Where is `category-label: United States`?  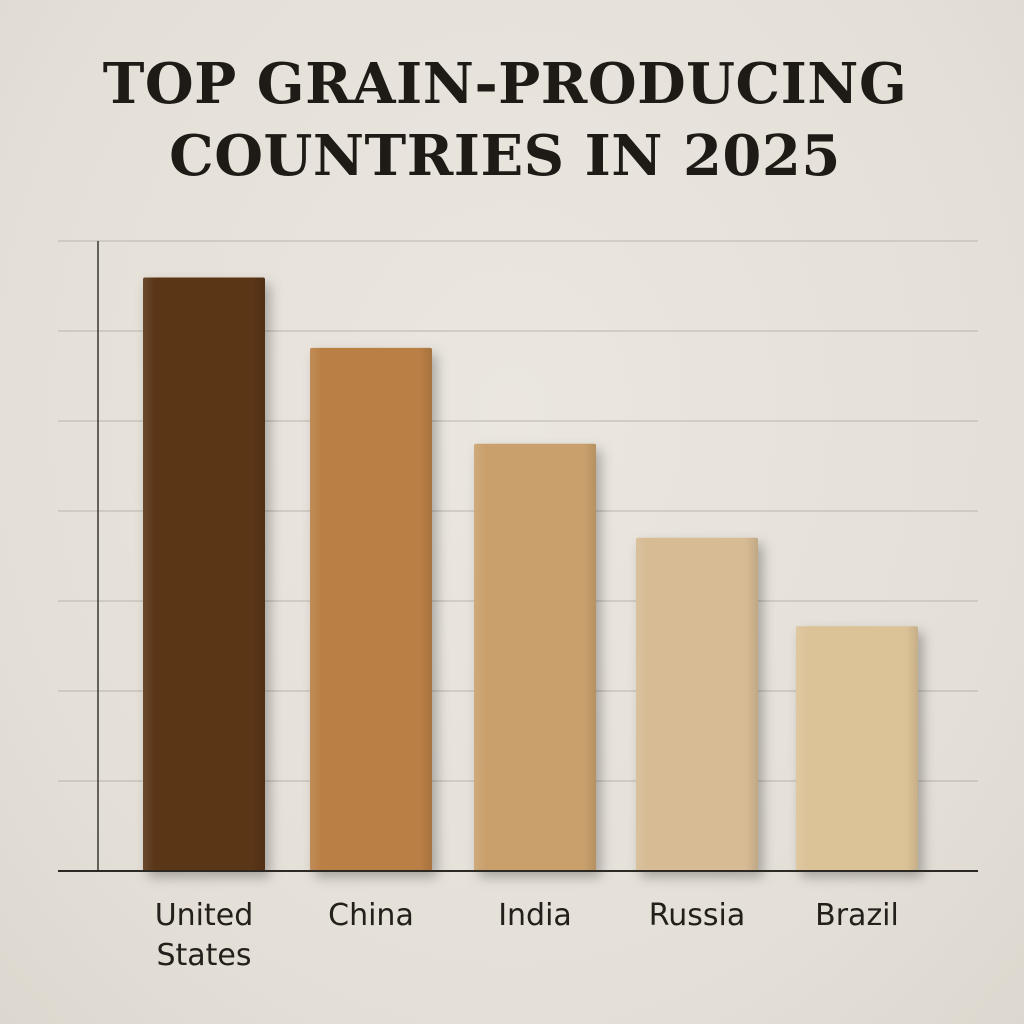 category-label: United States is located at coordinates (204, 935).